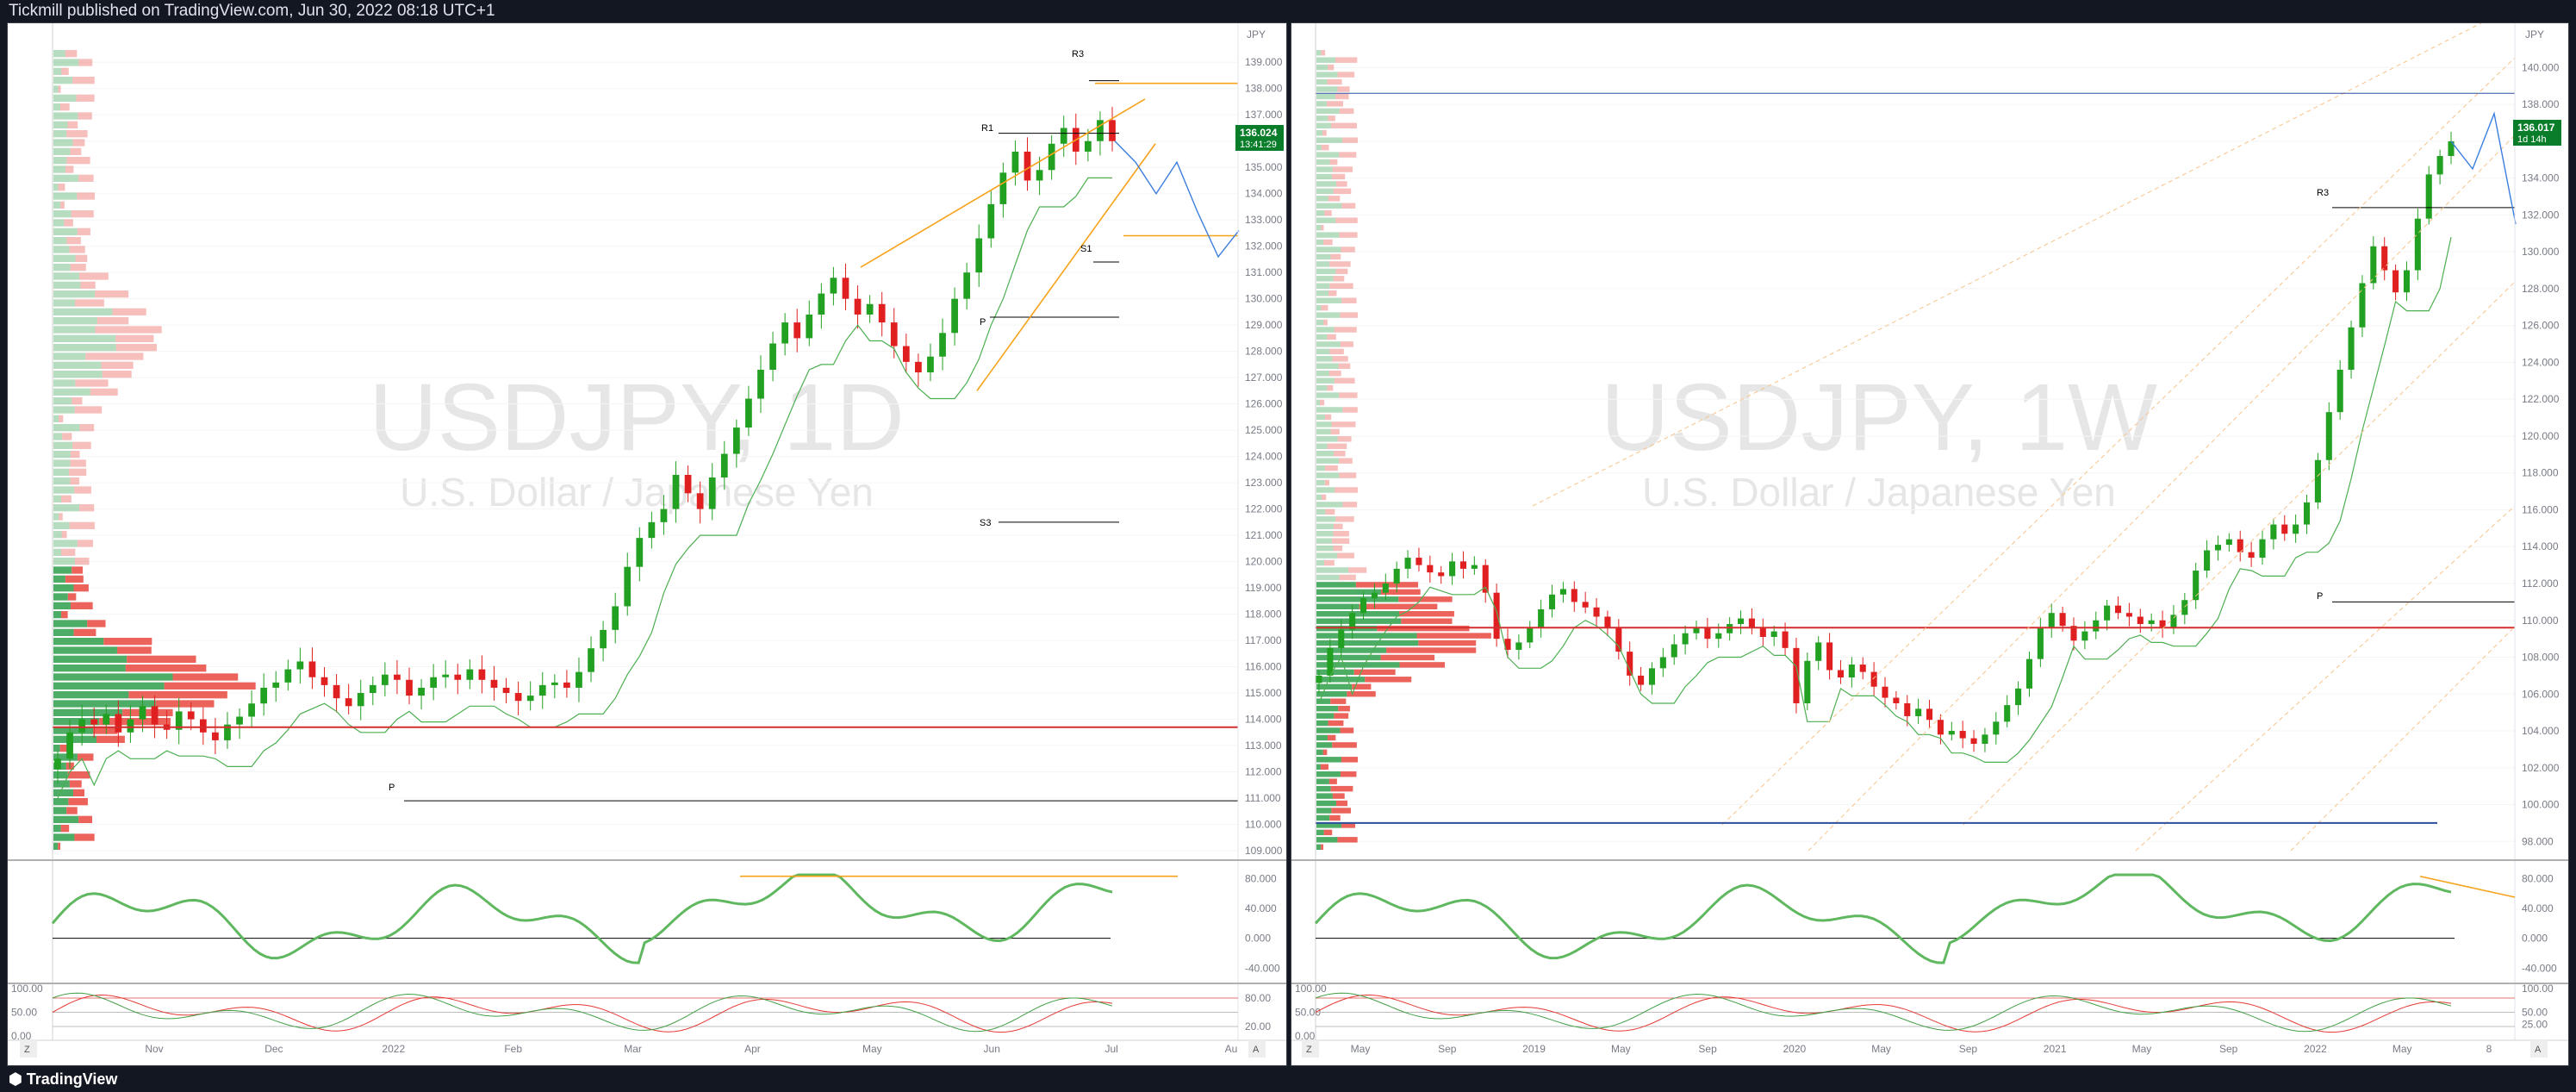  What do you see at coordinates (648, 1047) in the screenshot?
I see `time-axis: Nov Dec 2022 Feb Mar Apr May Jun Jul Au` at bounding box center [648, 1047].